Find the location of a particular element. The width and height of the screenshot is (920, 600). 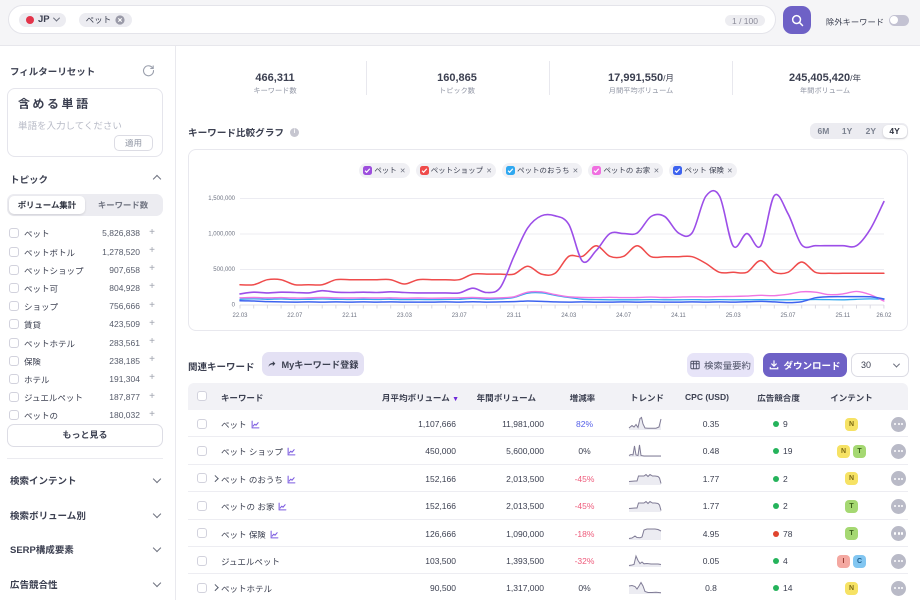

svg-text: 25.07 is located at coordinates (788, 316).